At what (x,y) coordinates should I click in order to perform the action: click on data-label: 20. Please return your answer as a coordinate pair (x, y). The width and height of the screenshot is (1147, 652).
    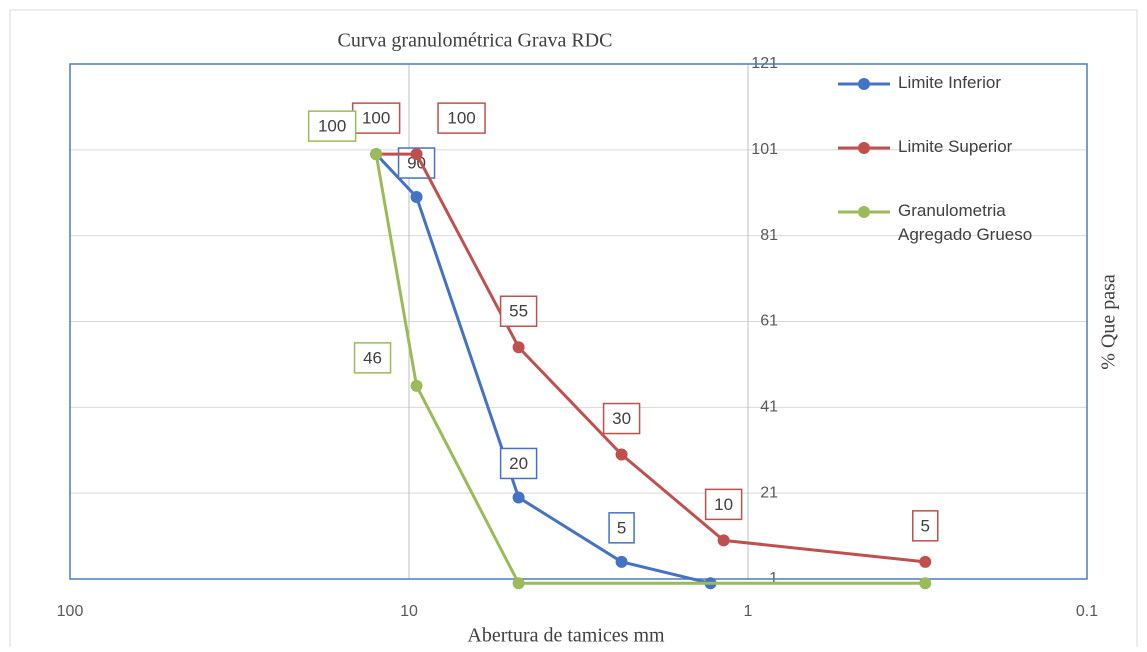
    Looking at the image, I should click on (518, 463).